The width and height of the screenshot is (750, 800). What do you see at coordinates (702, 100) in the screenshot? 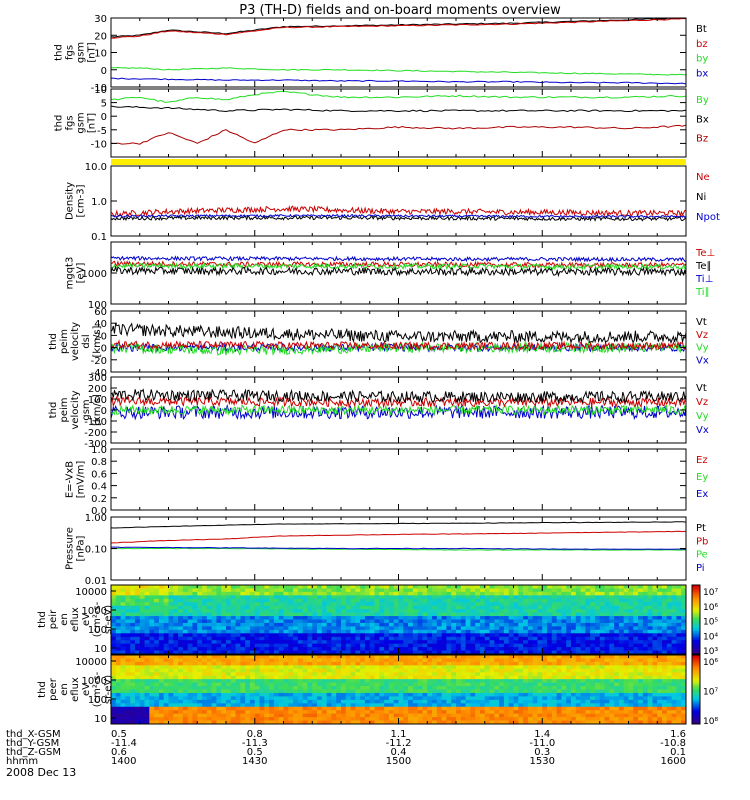
I see `legend-by: By` at bounding box center [702, 100].